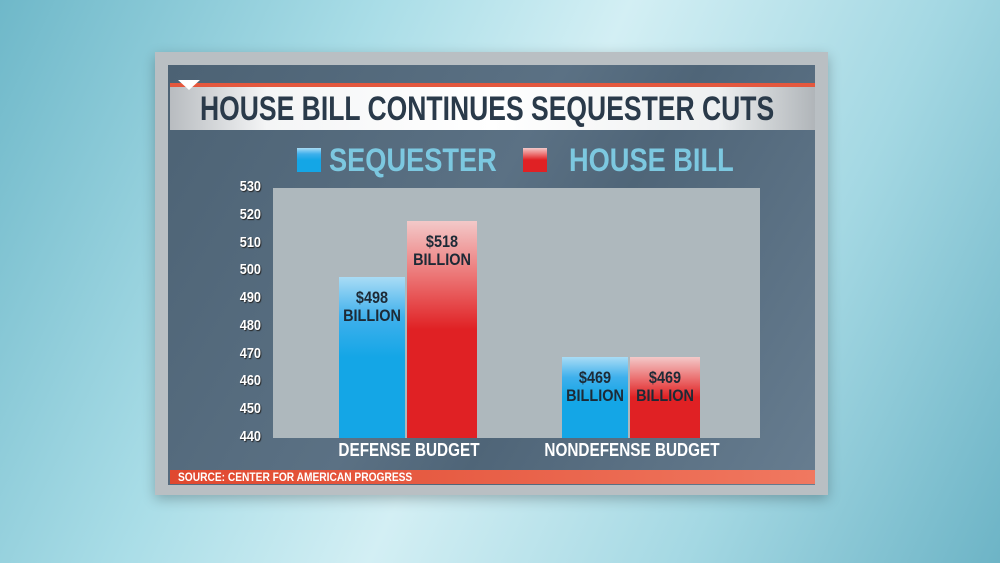 The width and height of the screenshot is (1000, 563). Describe the element at coordinates (651, 159) in the screenshot. I see `legend-label: HOUSE BILL` at that location.